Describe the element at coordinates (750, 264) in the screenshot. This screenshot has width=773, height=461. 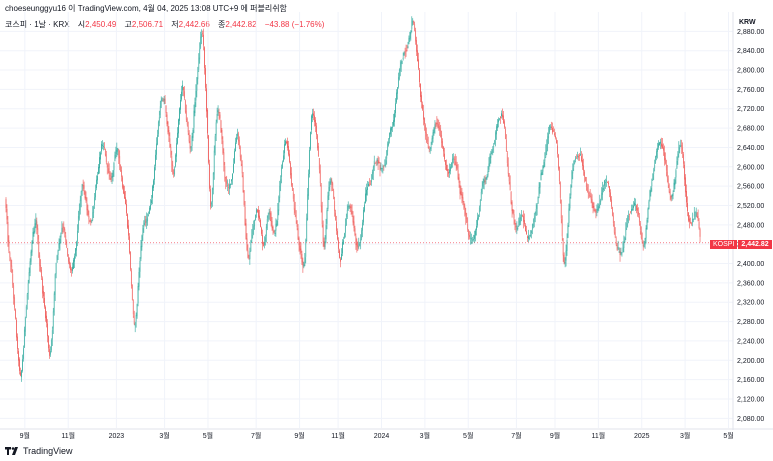
I see `y-tick-label: 2,400.00` at that location.